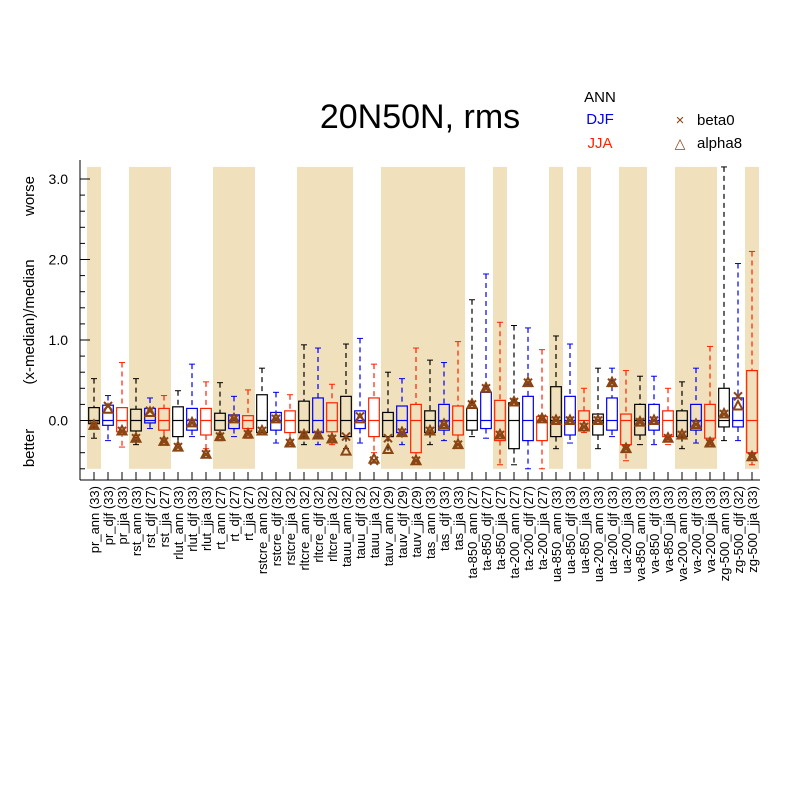 This screenshot has width=800, height=800. Describe the element at coordinates (416, 522) in the screenshot. I see `x-tick-label: tauv_jja (29)` at that location.